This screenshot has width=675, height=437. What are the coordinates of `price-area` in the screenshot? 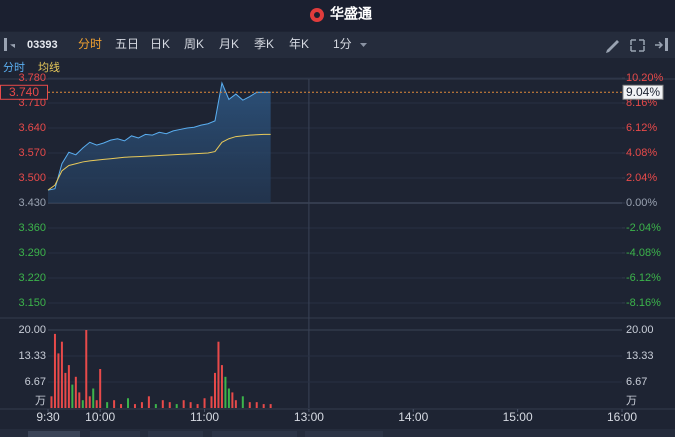 It's located at (159, 143).